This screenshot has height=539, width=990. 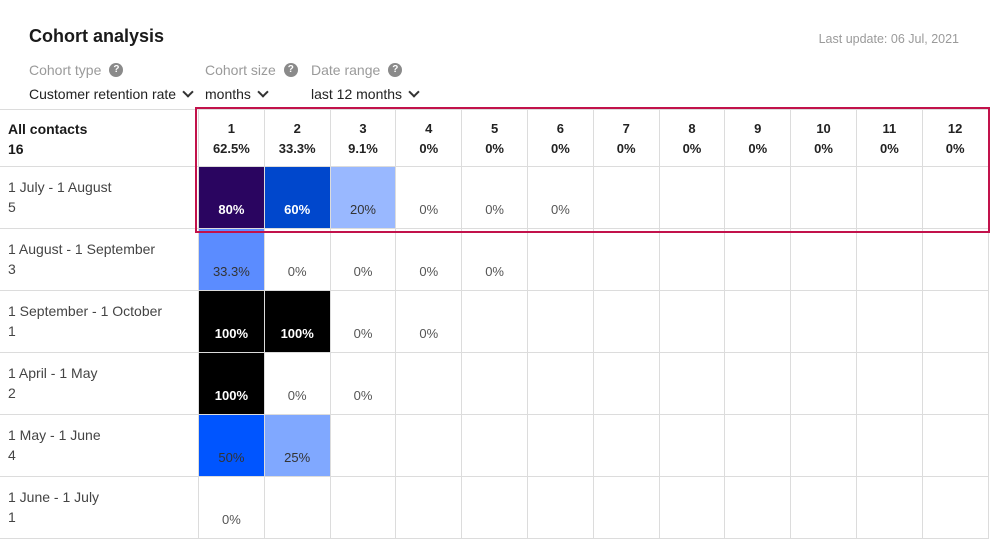 What do you see at coordinates (494, 128) in the screenshot?
I see `period-label: 5` at bounding box center [494, 128].